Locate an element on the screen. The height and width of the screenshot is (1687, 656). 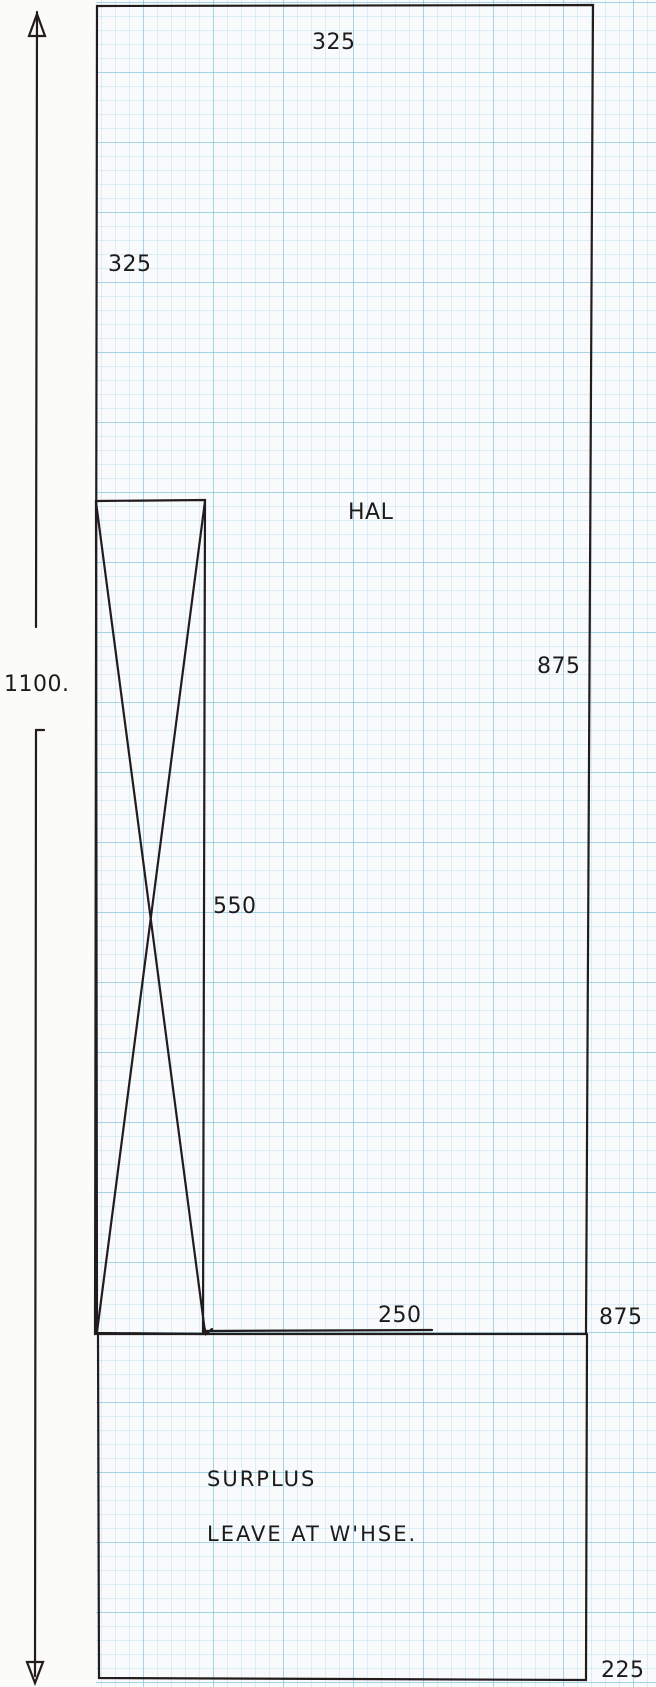
dim-250-line is located at coordinates (318, 1330).